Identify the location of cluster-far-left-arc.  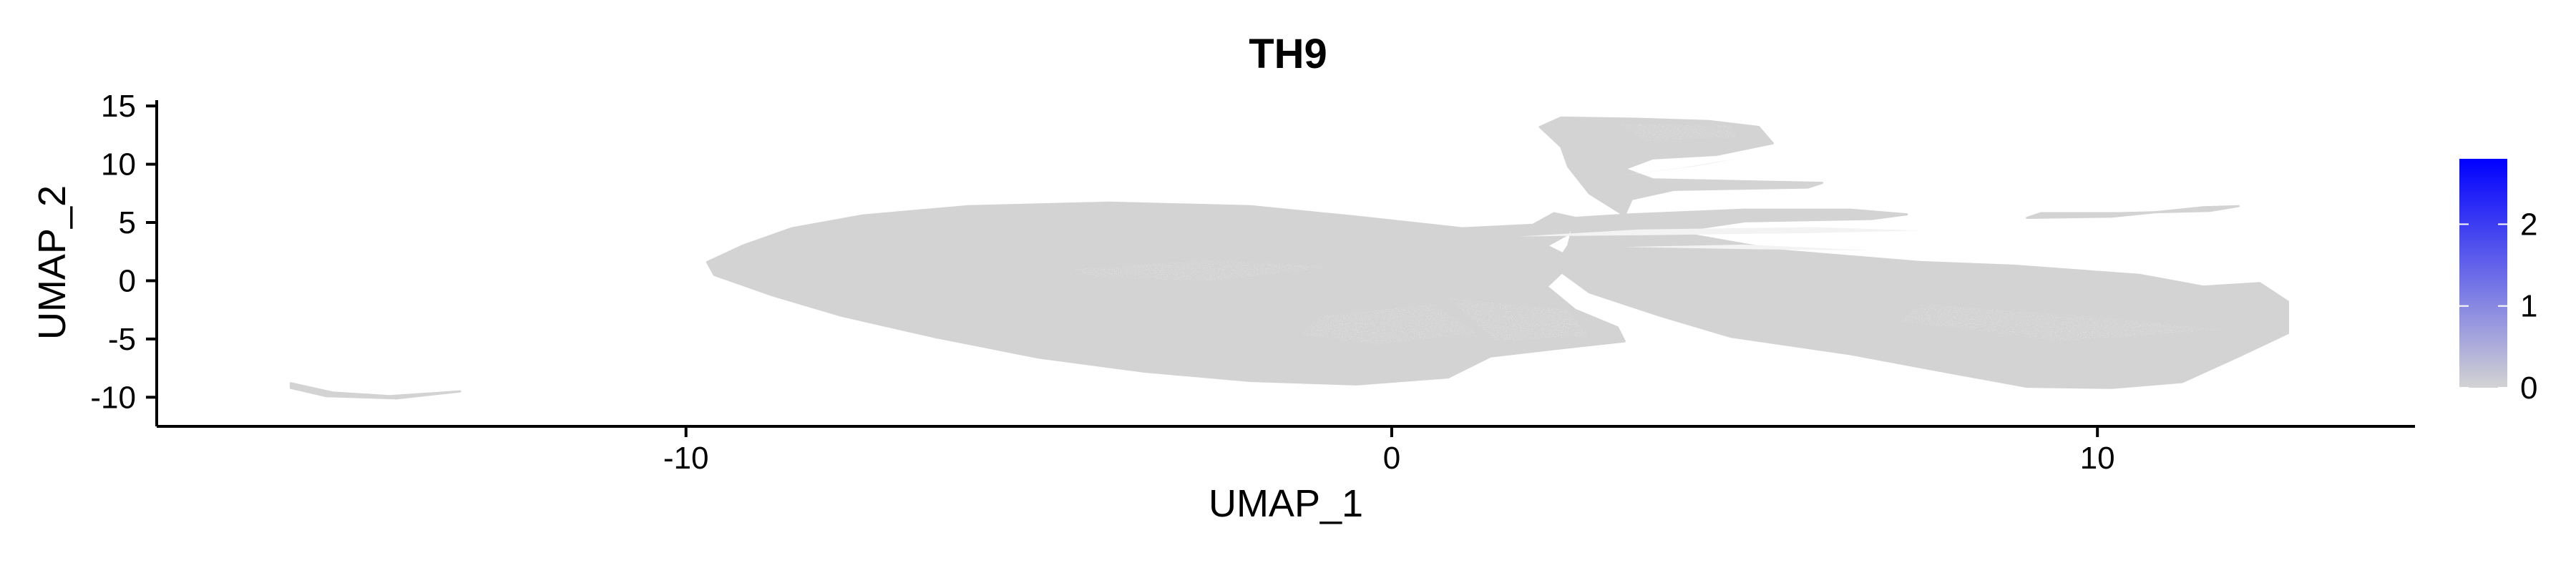
(375, 391).